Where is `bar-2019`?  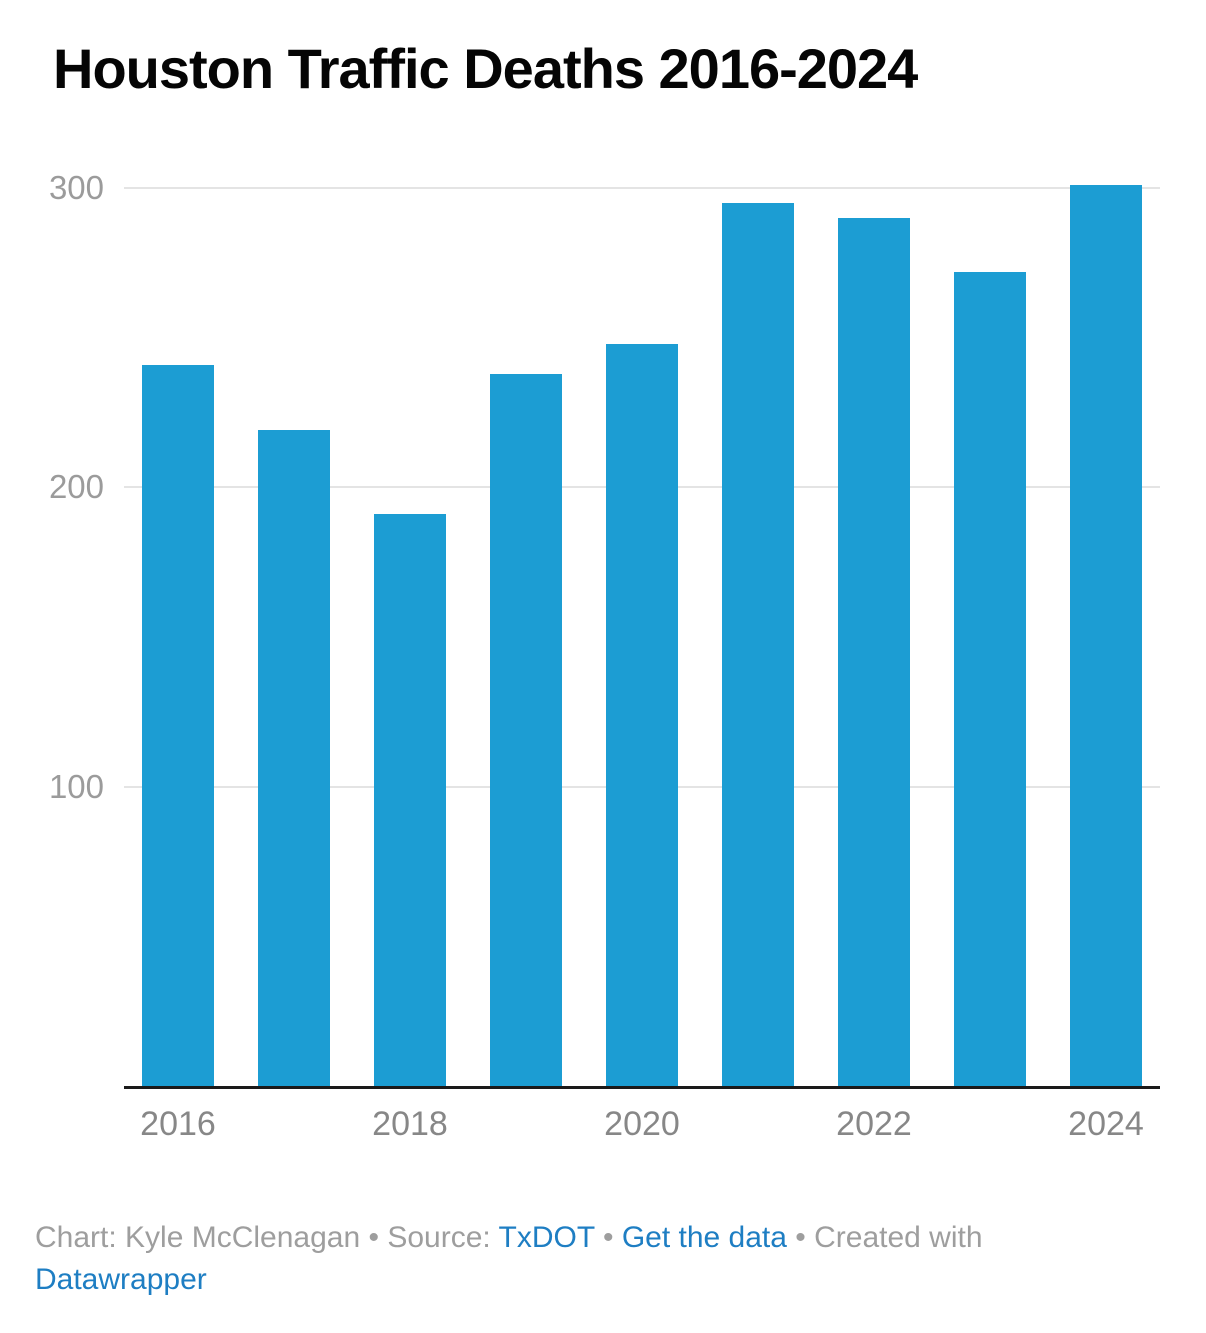 bar-2019 is located at coordinates (526, 729).